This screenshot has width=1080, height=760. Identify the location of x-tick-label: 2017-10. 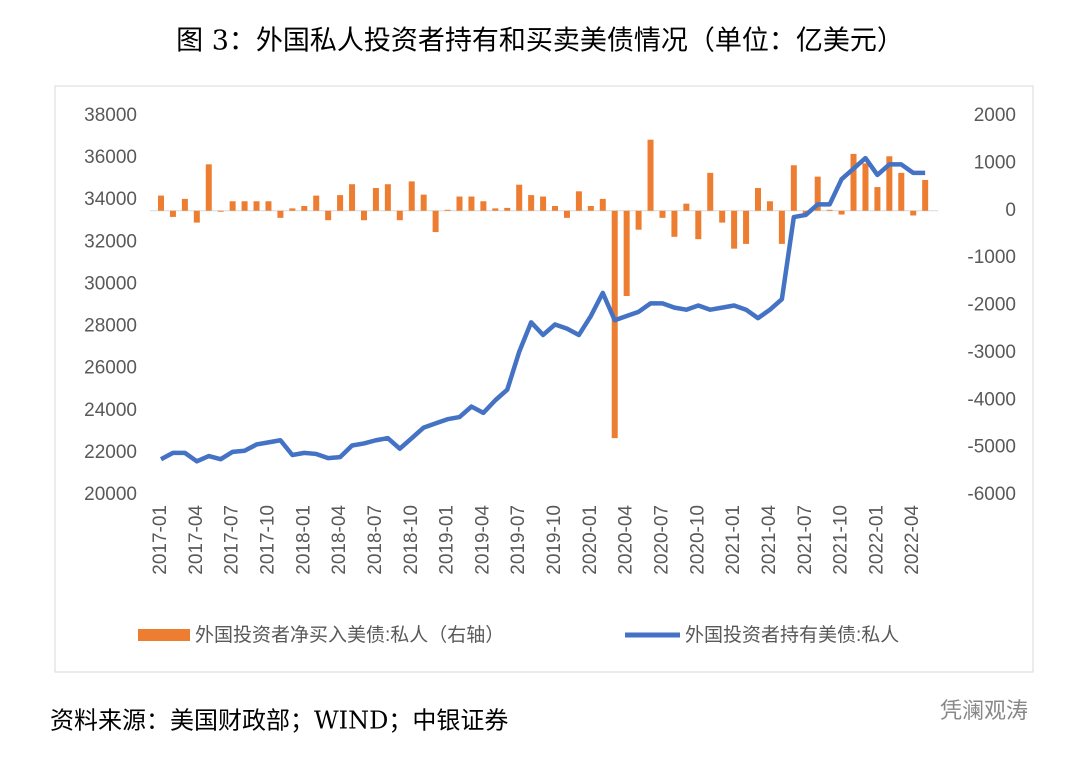
(267, 540).